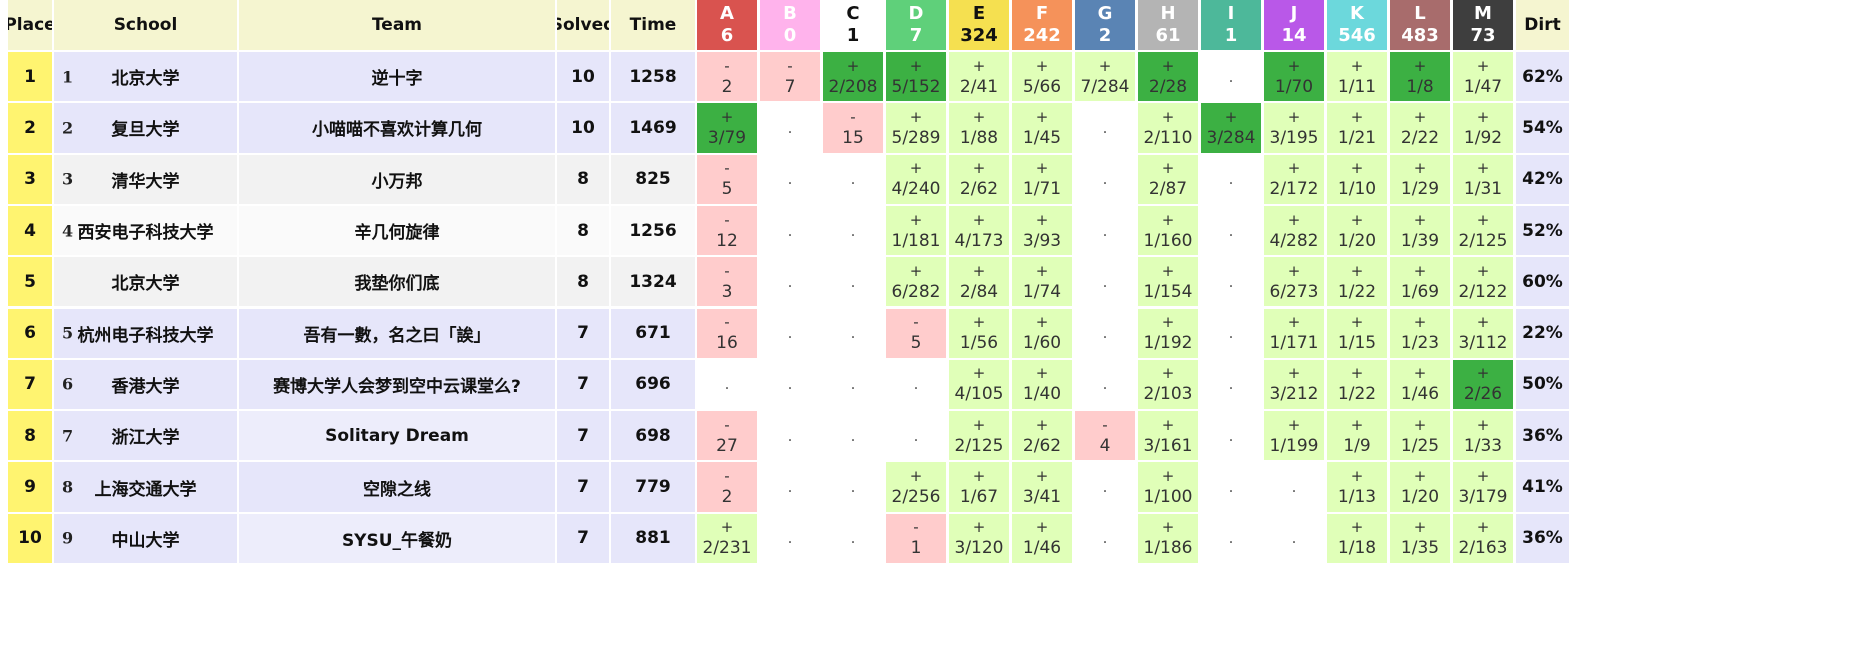  I want to click on result-cell-solved: +3/212, so click(1294, 384).